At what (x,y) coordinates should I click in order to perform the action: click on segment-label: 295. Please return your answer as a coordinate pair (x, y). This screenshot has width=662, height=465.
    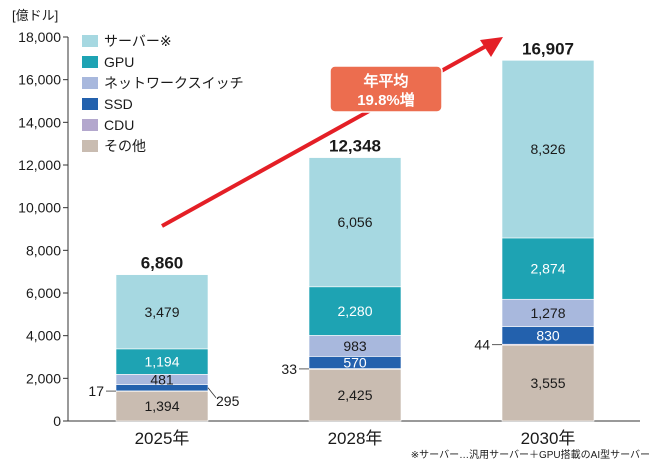
    Looking at the image, I should click on (228, 401).